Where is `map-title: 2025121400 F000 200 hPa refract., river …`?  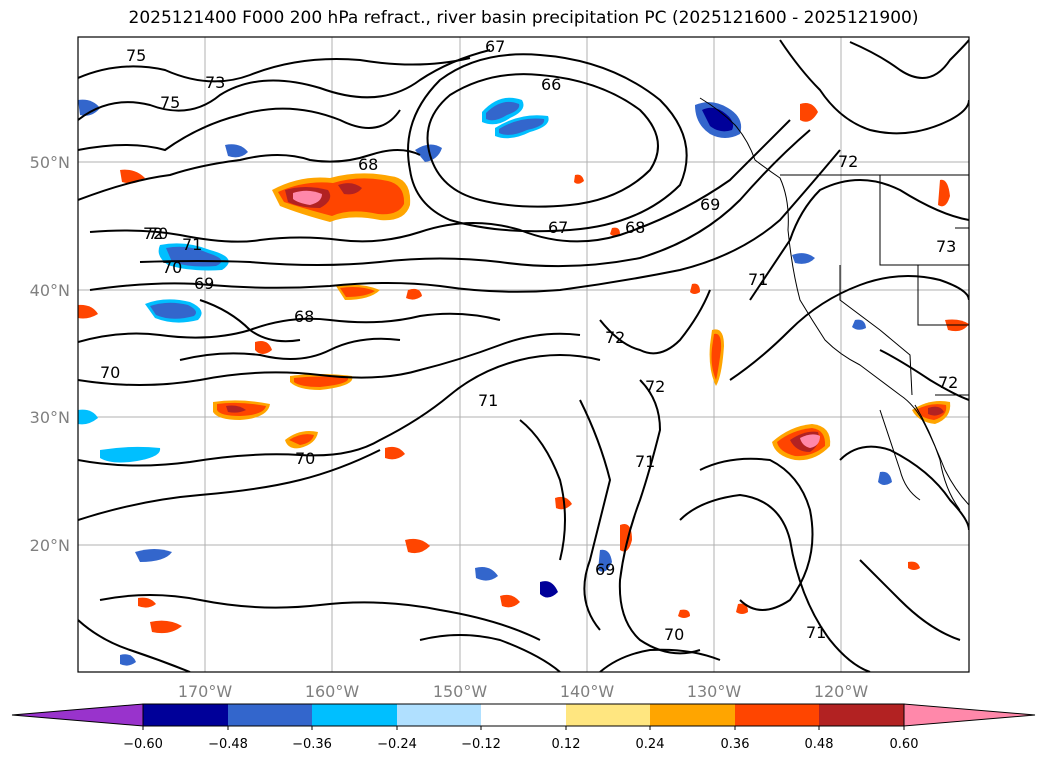
map-title: 2025121400 F000 200 hPa refract., river … is located at coordinates (523, 18).